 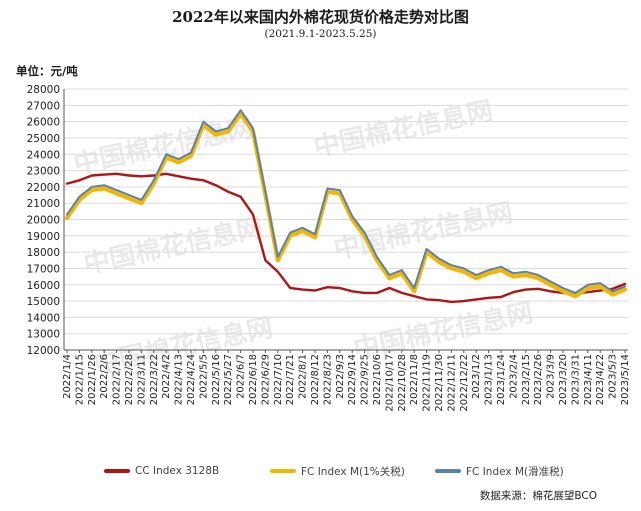 I want to click on legend-label: FC Index M(滑准税), so click(x=515, y=471).